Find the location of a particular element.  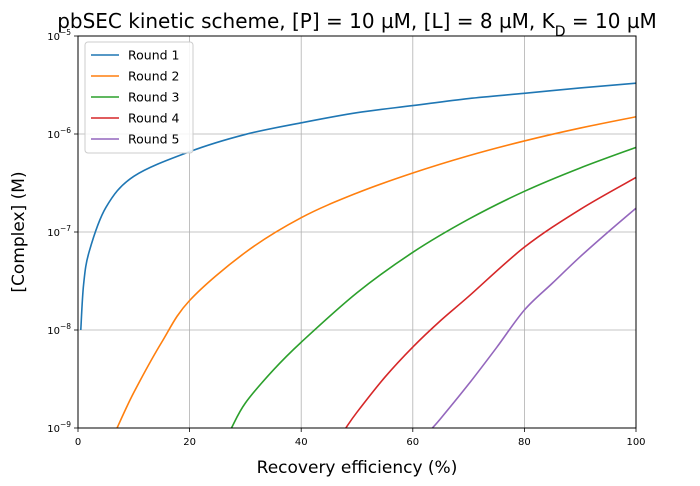

y-tick-label: 10⁻⁶ is located at coordinates (59, 133).